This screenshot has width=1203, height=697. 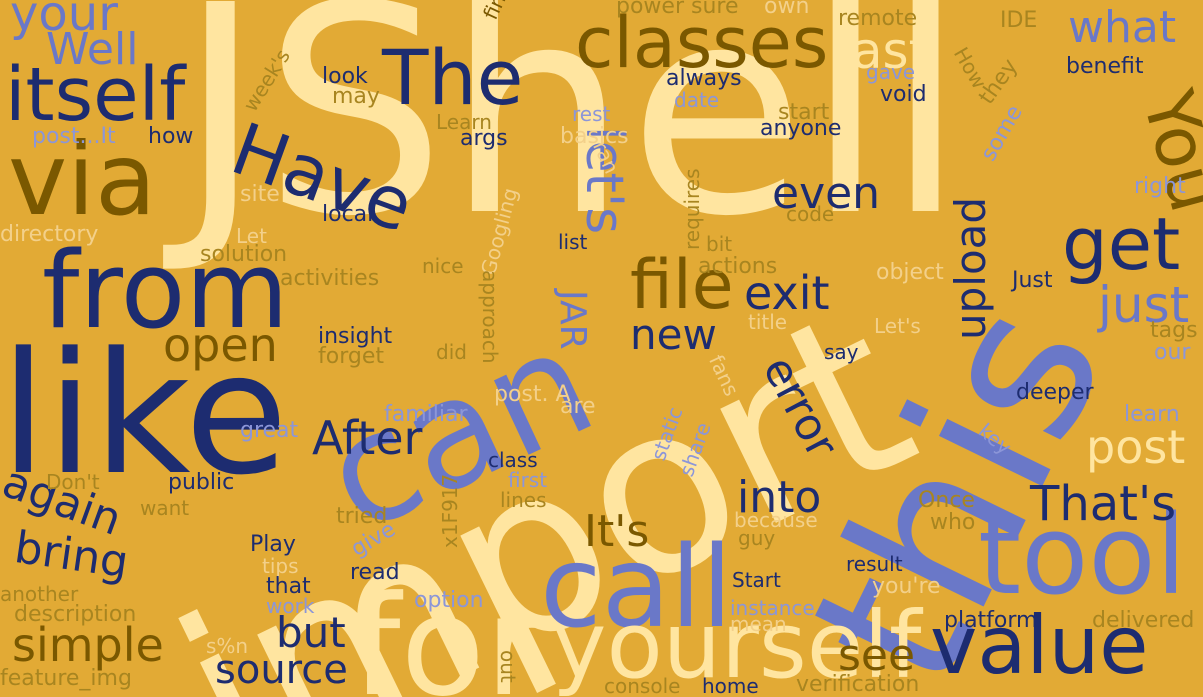 What do you see at coordinates (801, 128) in the screenshot?
I see `word-anyone: anyone` at bounding box center [801, 128].